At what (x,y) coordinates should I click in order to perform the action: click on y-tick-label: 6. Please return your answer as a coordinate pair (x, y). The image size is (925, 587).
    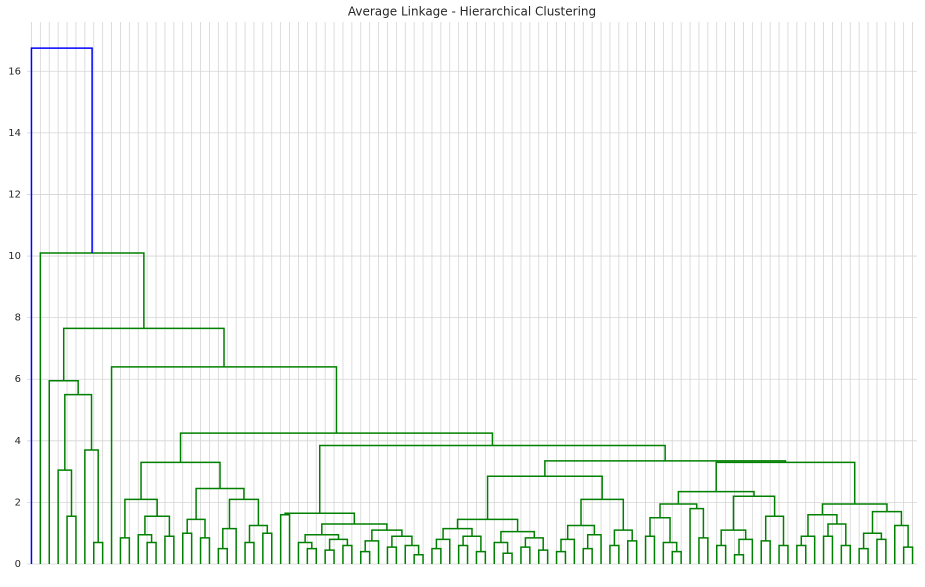
    Looking at the image, I should click on (18, 379).